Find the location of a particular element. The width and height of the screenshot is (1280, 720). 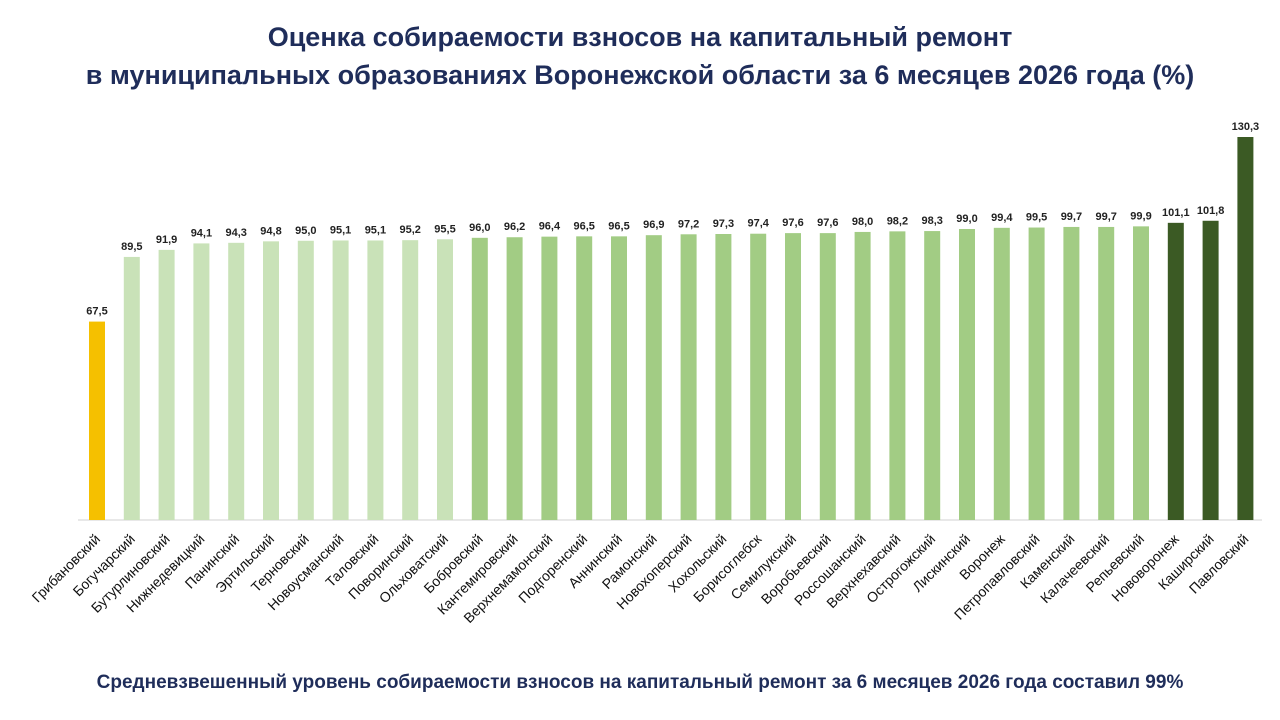

value-label: 96,9 is located at coordinates (653, 225).